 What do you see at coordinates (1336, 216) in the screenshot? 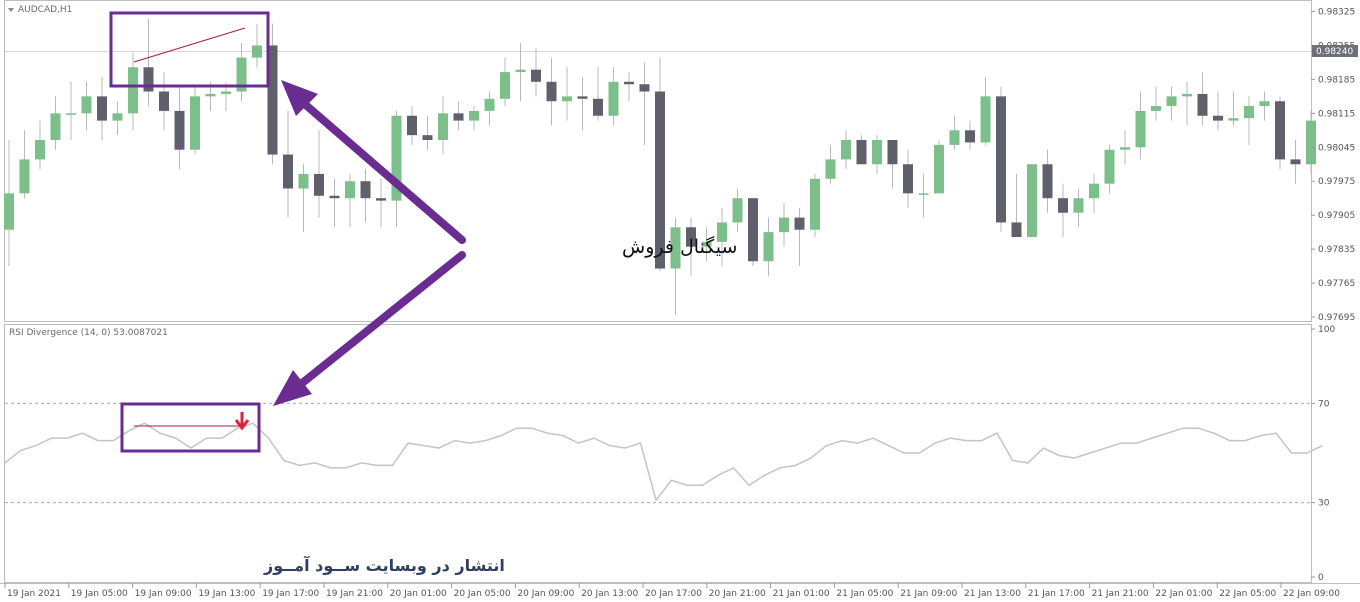
I see `price-axis-label: 0.97905` at bounding box center [1336, 216].